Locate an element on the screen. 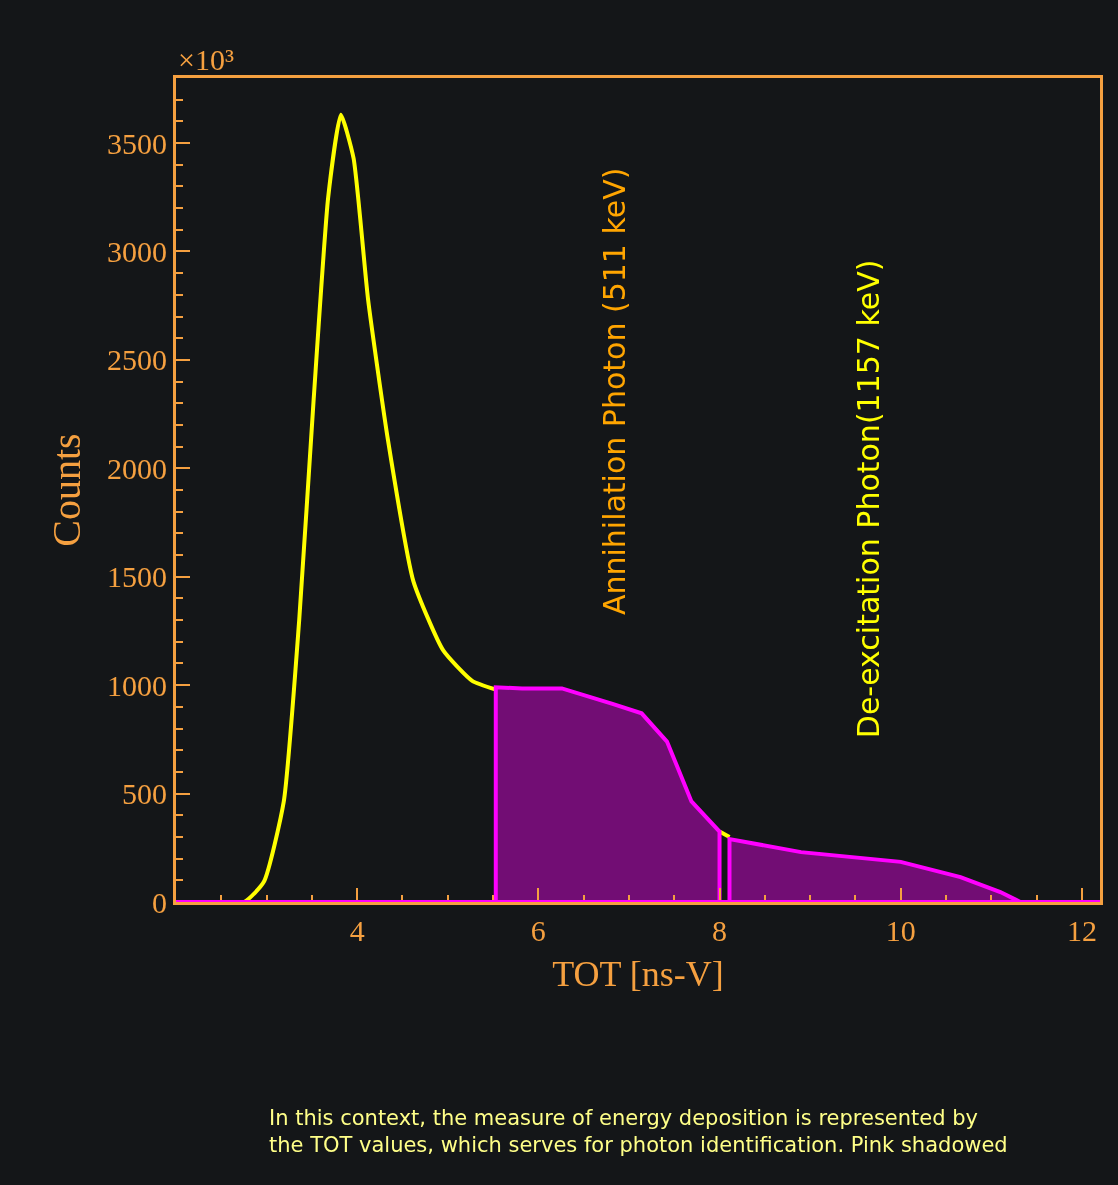 This screenshot has height=1185, width=1118. y-axis-title: Counts is located at coordinates (66, 490).